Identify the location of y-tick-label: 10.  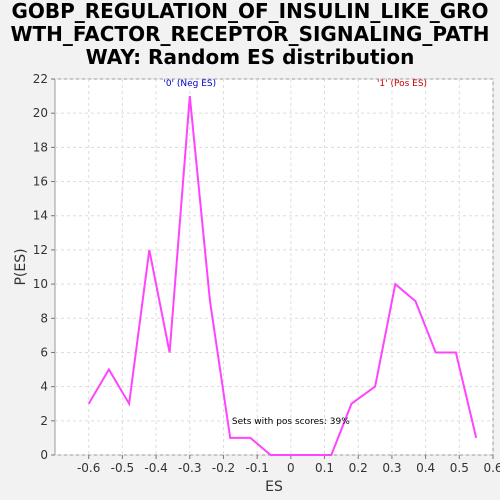
(40, 284).